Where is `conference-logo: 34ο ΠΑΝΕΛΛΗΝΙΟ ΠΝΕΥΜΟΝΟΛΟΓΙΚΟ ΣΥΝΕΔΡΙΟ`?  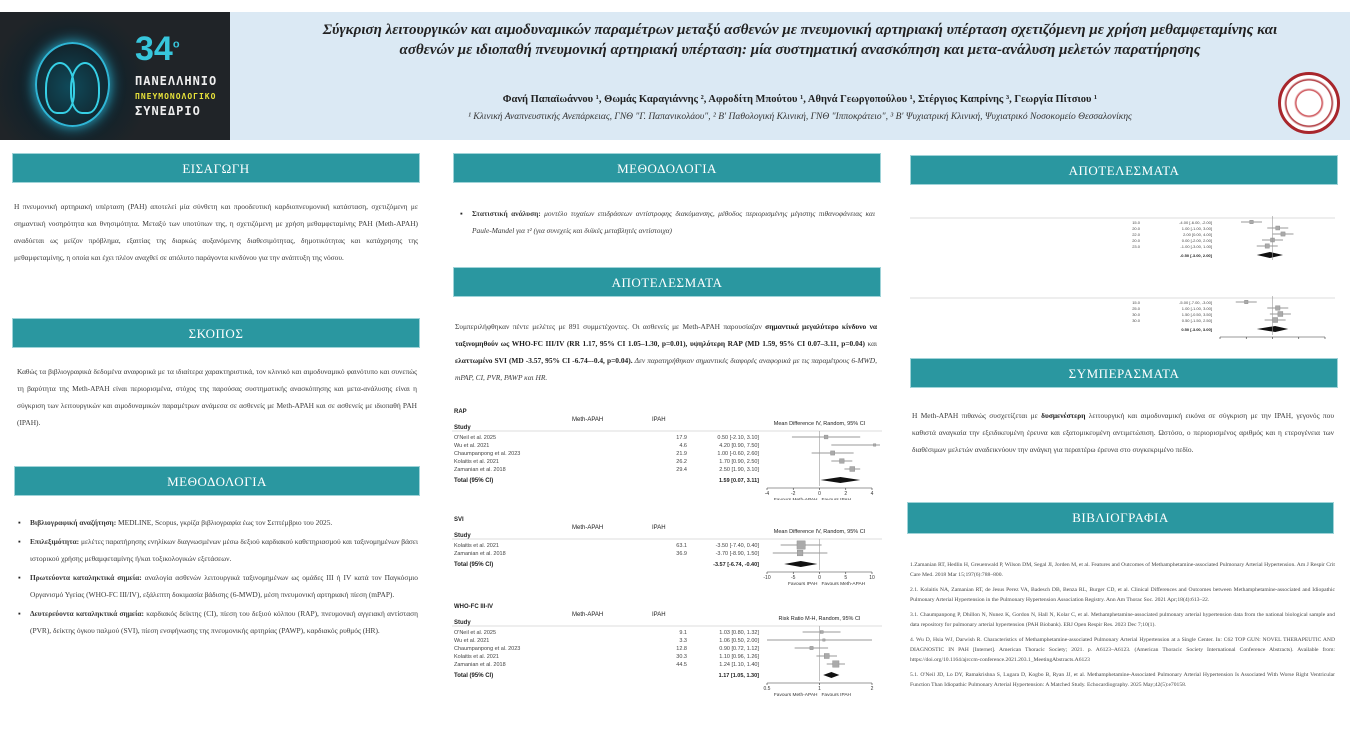 conference-logo: 34ο ΠΑΝΕΛΛΗΝΙΟ ΠΝΕΥΜΟΝΟΛΟΓΙΚΟ ΣΥΝΕΔΡΙΟ is located at coordinates (115, 76).